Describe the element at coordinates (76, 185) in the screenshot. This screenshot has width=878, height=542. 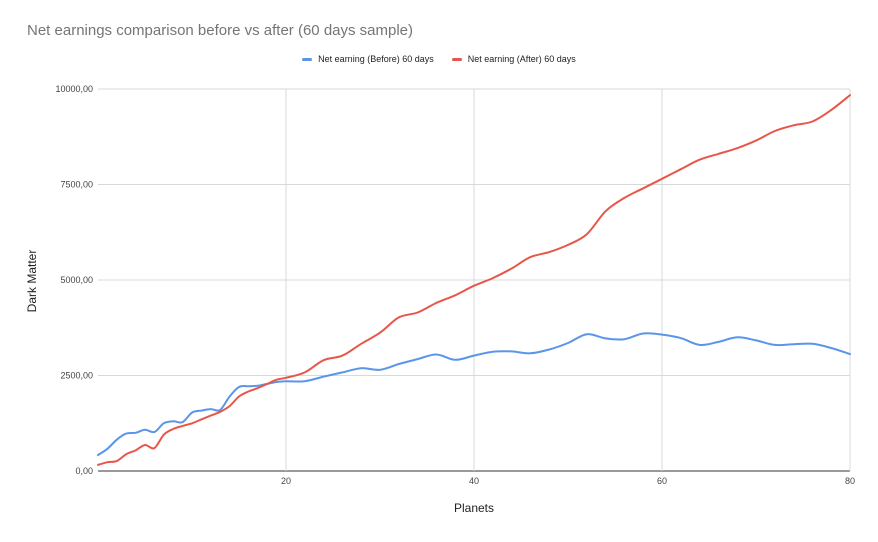
I see `y-tick-label: 7500,00` at that location.